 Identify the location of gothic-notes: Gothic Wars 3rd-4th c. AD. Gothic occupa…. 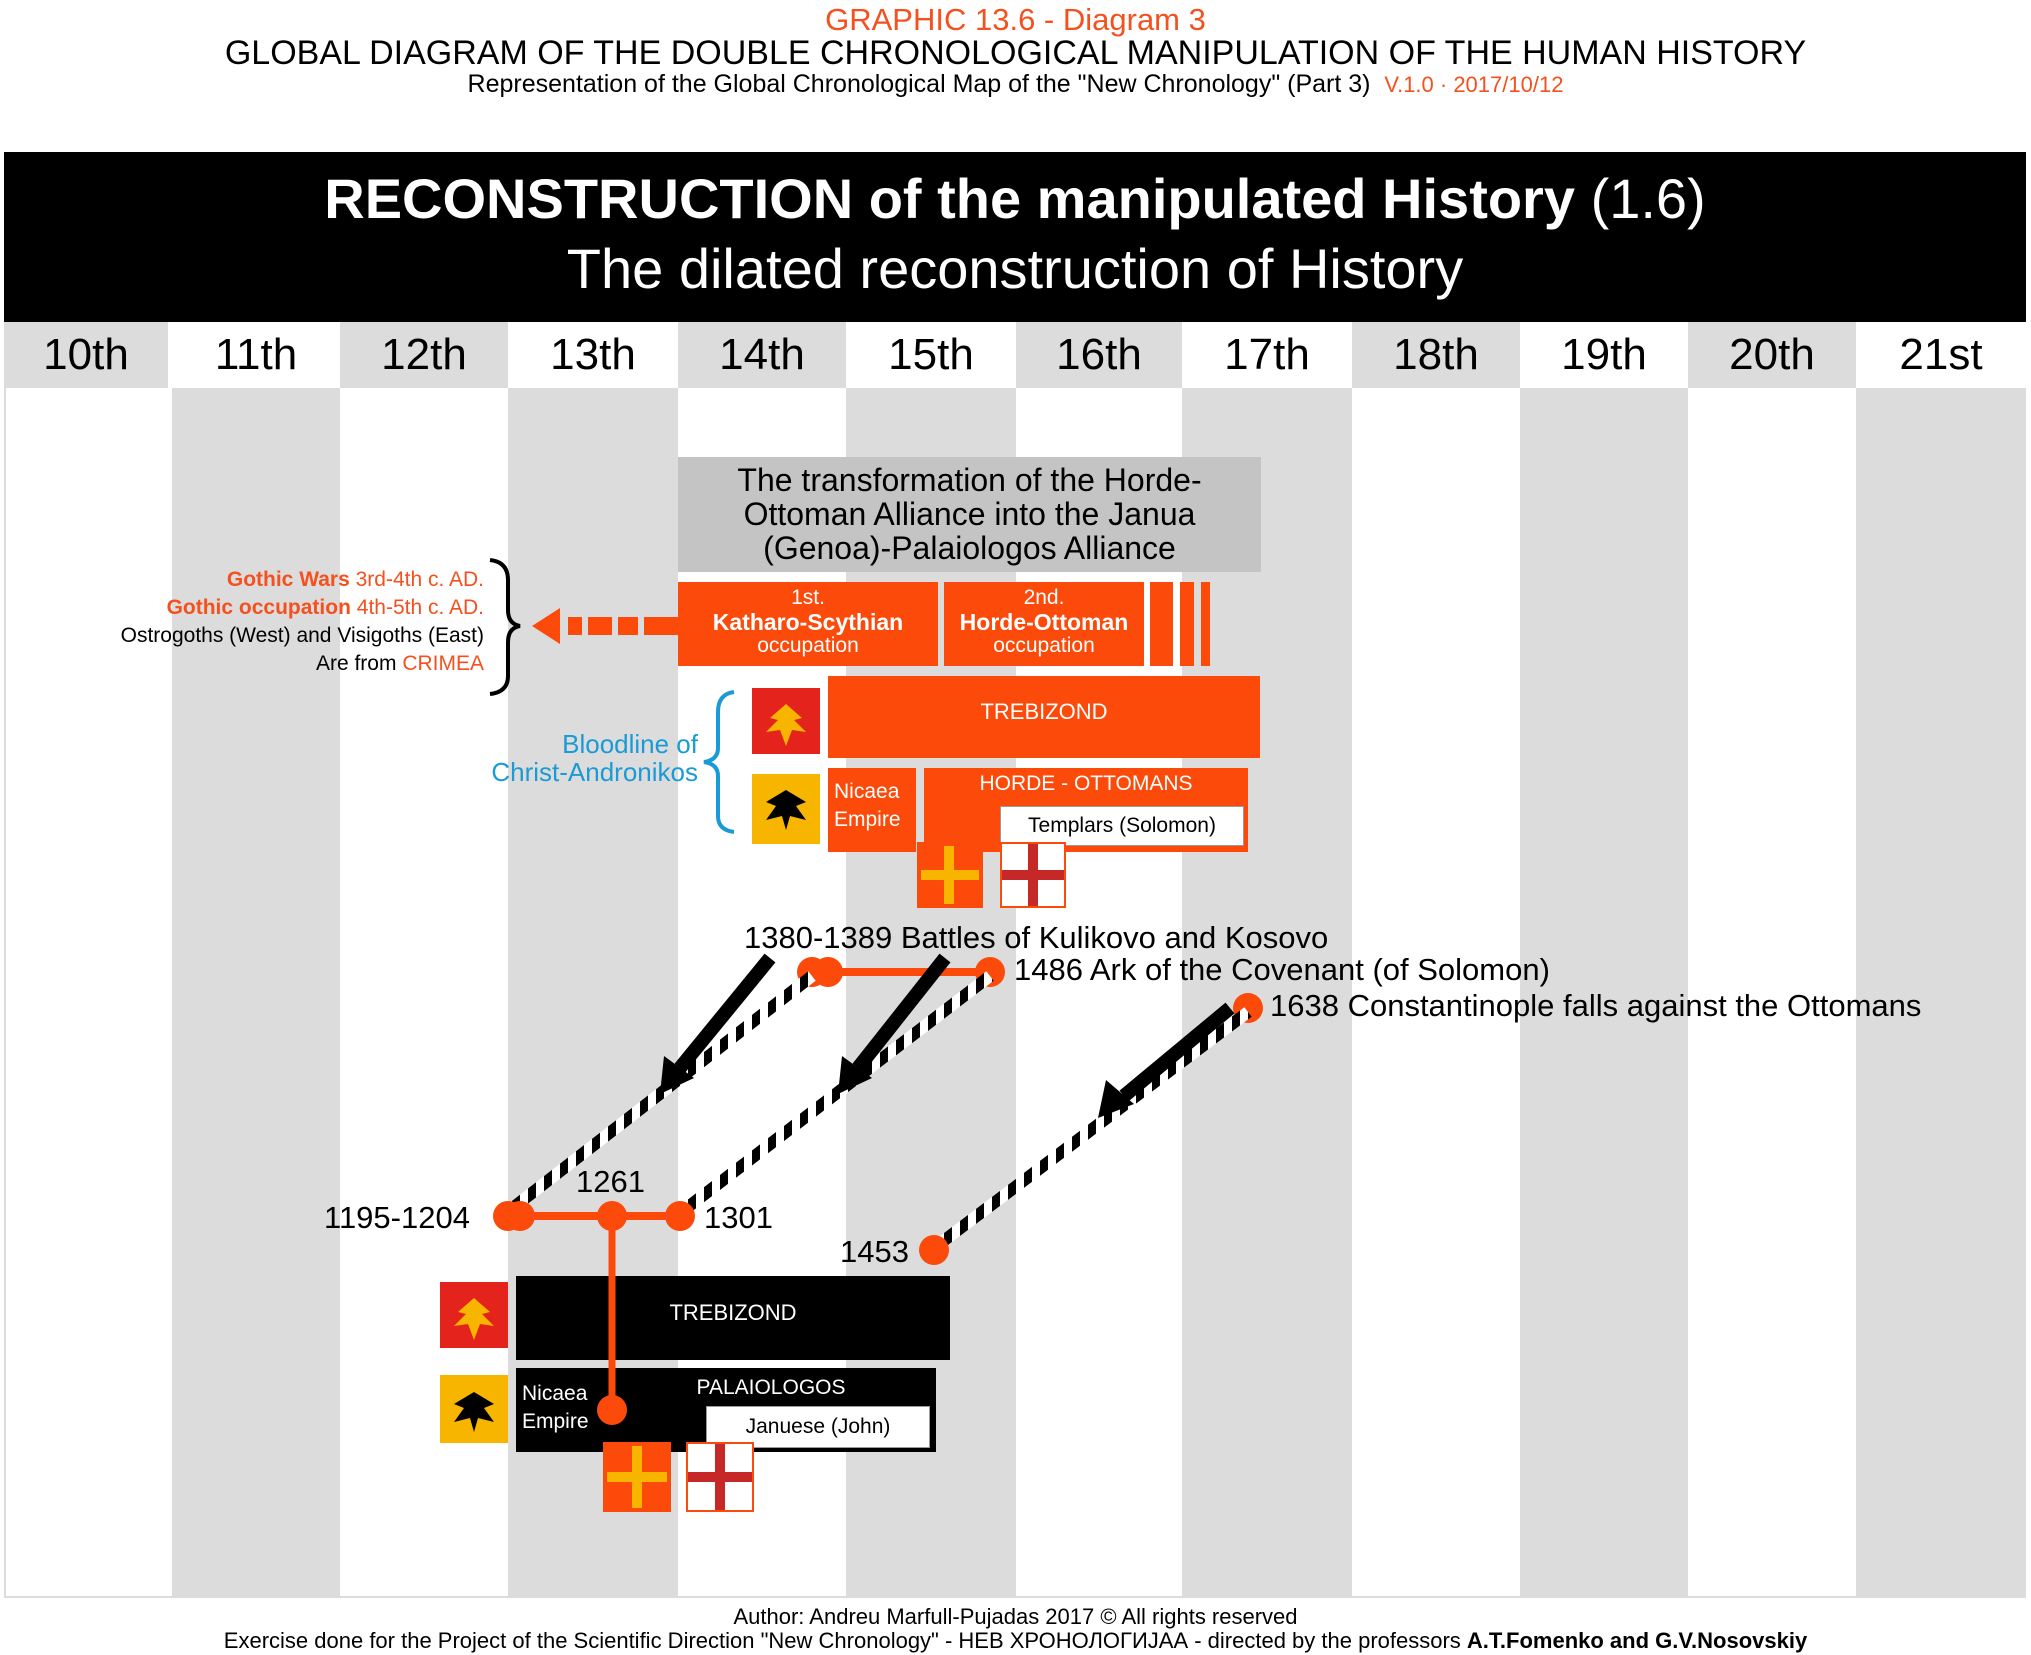
(262, 622).